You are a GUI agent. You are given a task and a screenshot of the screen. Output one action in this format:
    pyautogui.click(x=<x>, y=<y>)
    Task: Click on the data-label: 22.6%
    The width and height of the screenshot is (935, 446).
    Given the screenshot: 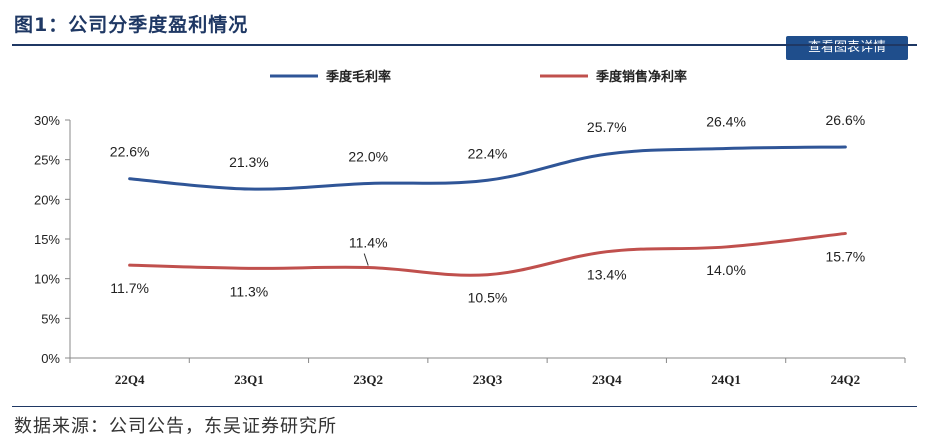 What is the action you would take?
    pyautogui.click(x=130, y=152)
    